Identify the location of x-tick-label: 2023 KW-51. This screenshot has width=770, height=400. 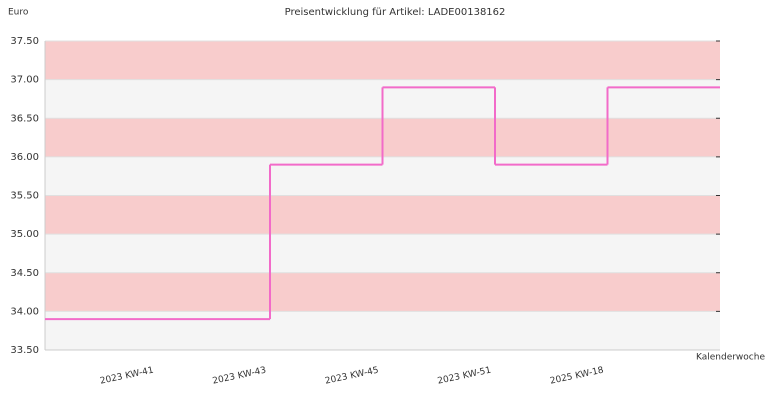
(464, 376).